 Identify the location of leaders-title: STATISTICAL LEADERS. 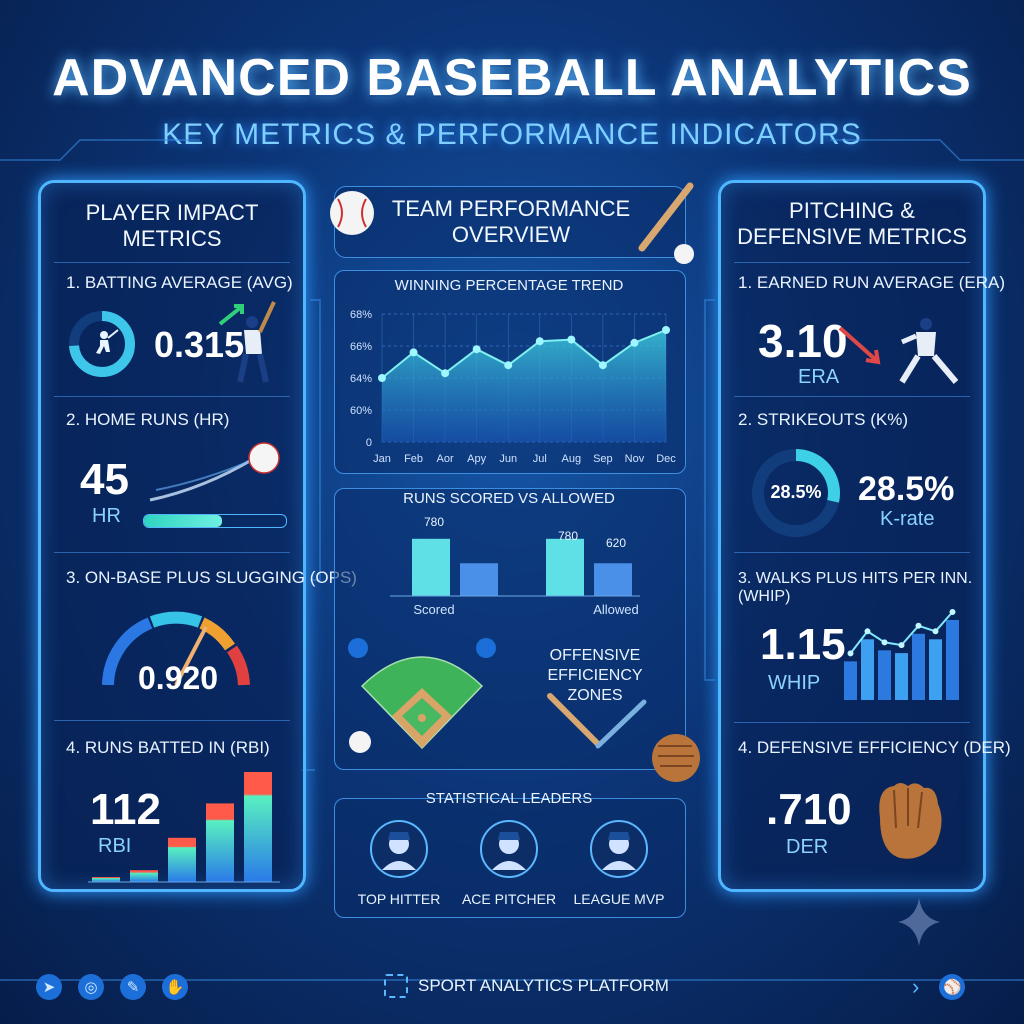
(509, 798).